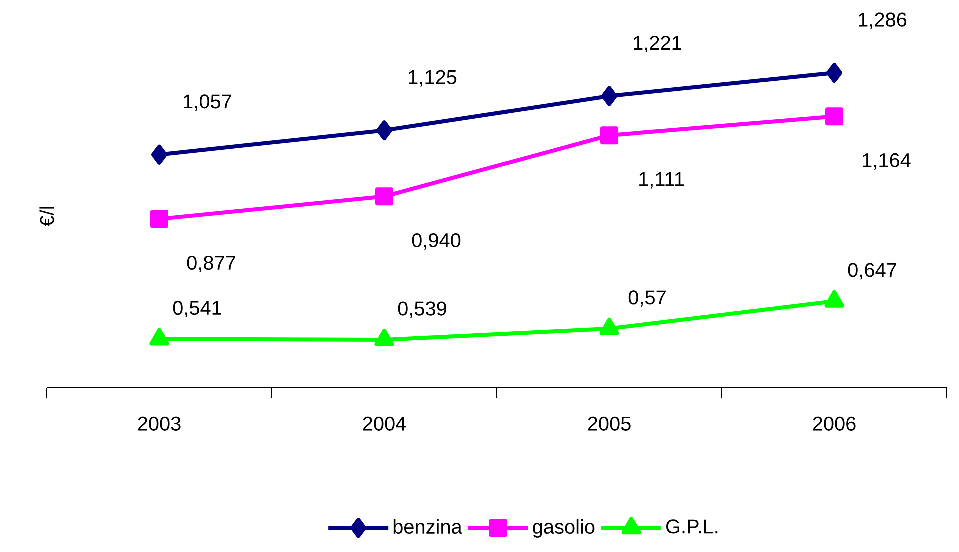 This screenshot has height=552, width=959. I want to click on data-label: 0,539, so click(422, 310).